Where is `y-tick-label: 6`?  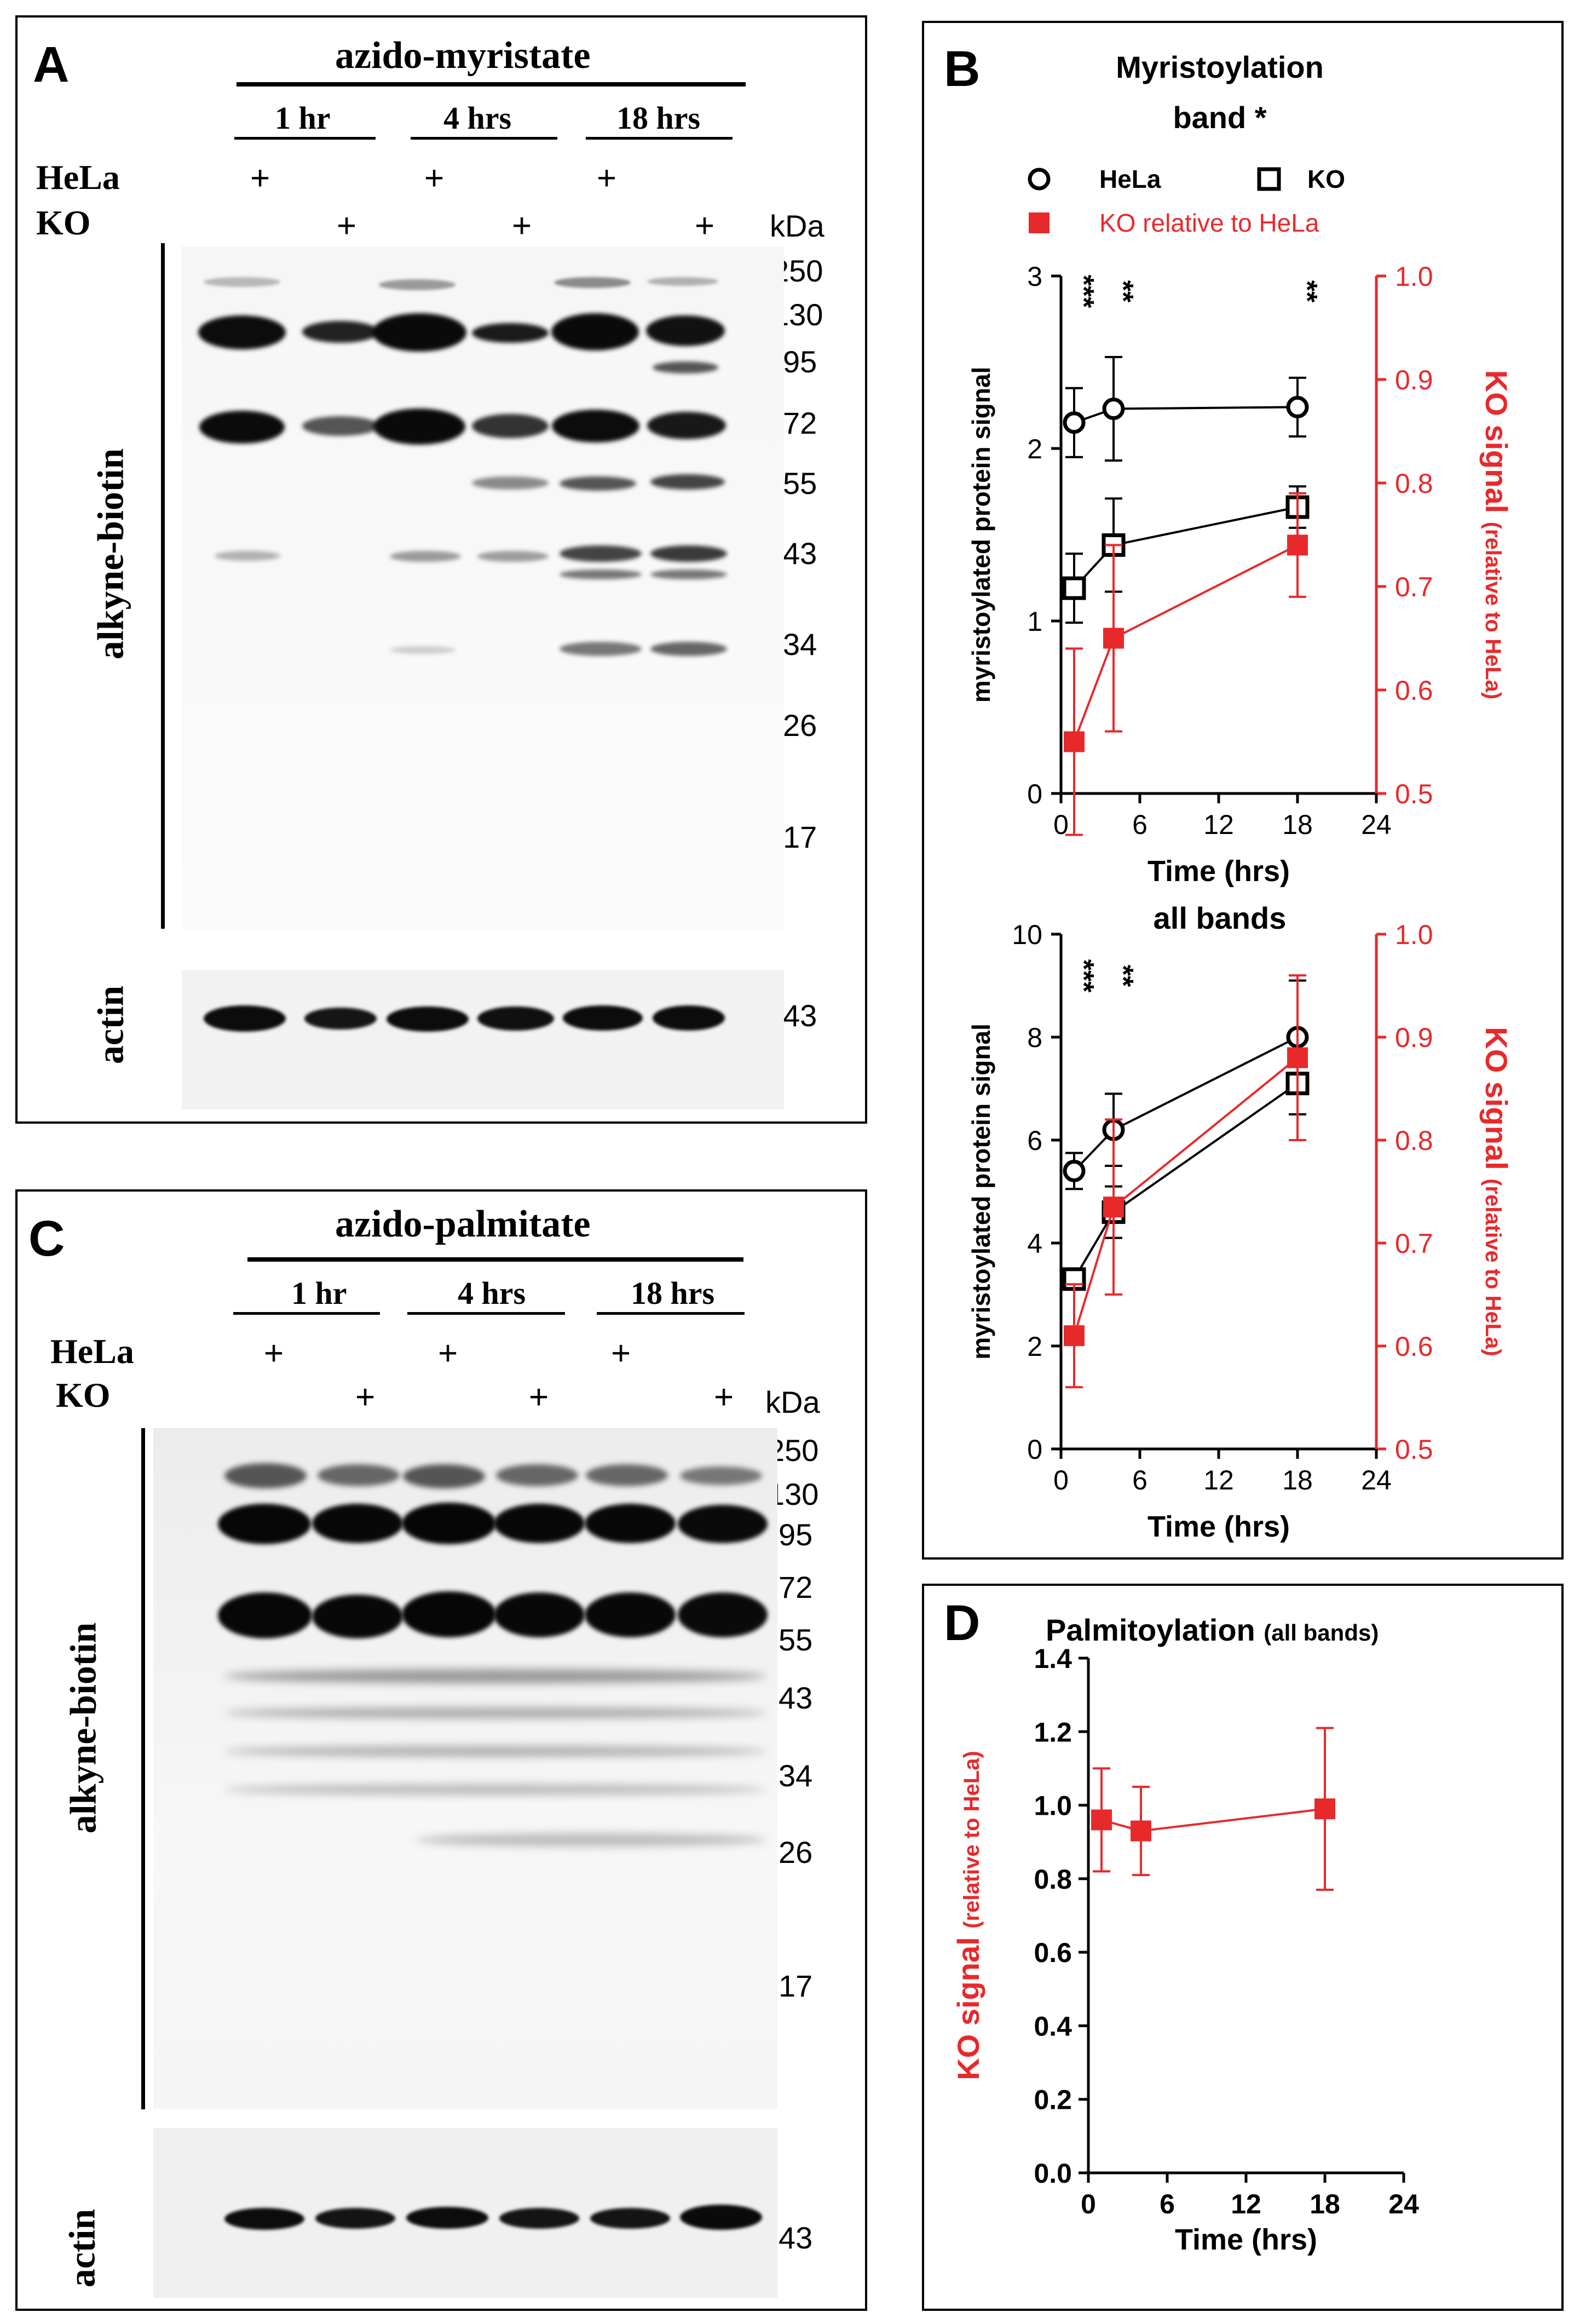
y-tick-label: 6 is located at coordinates (1034, 1140).